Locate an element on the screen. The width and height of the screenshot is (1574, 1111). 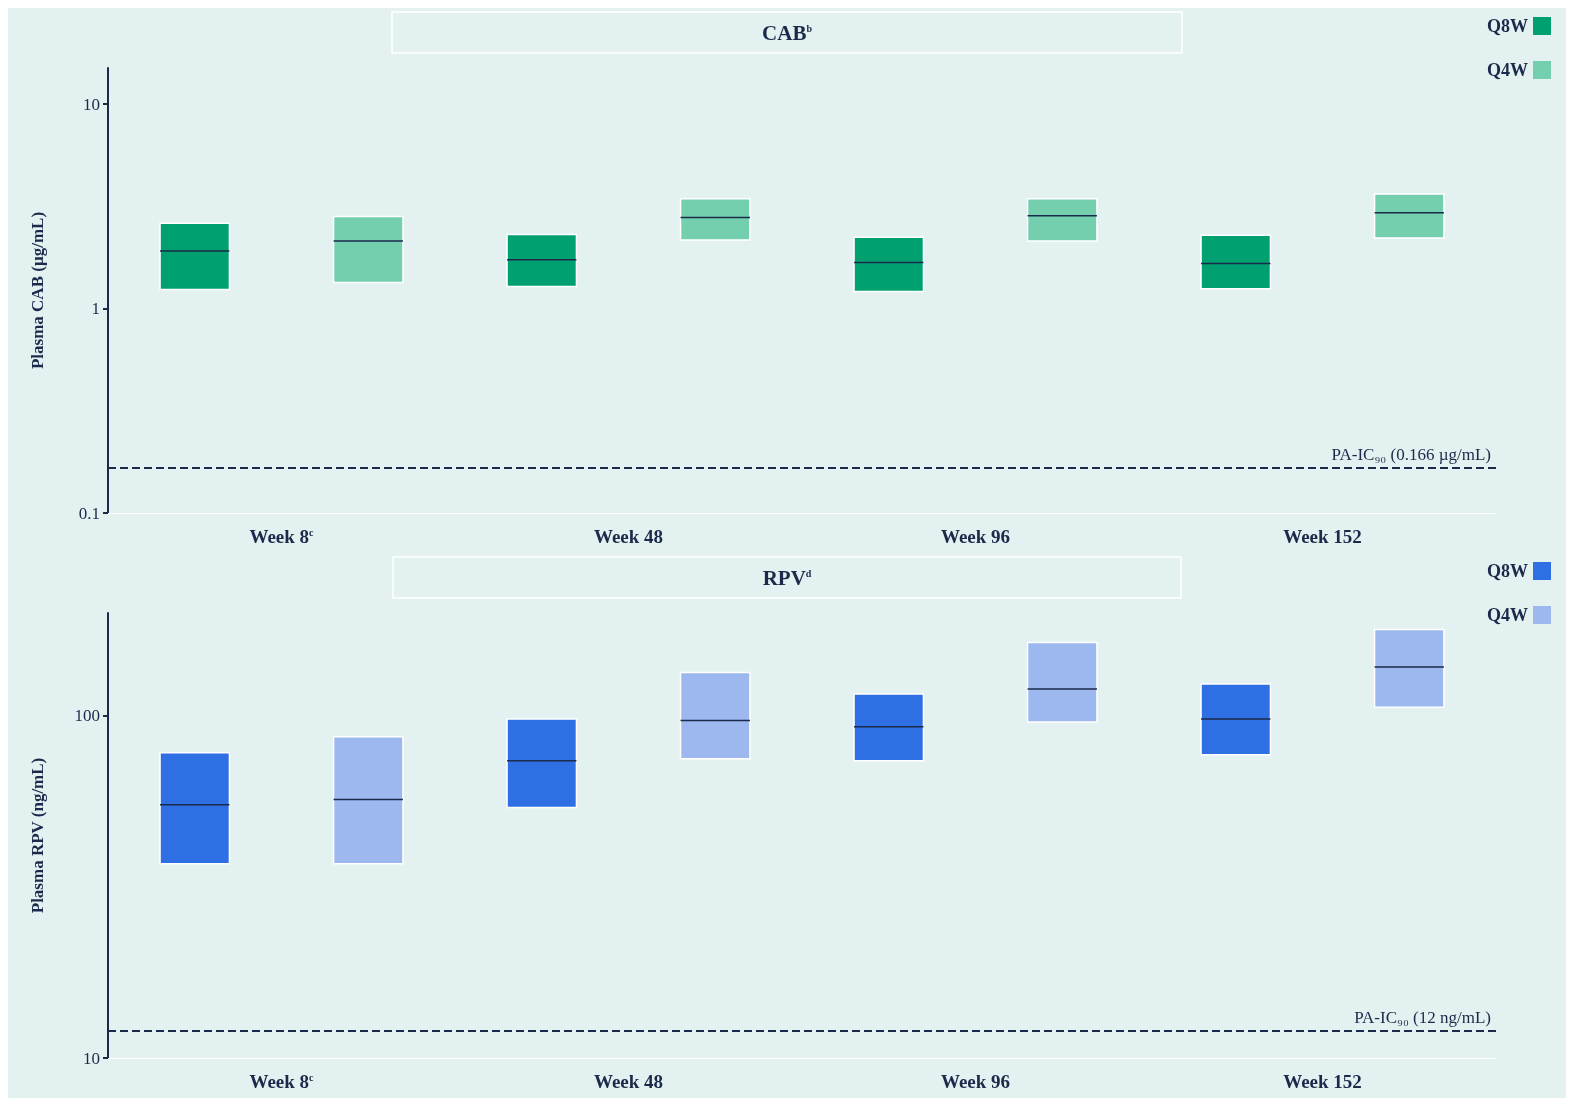
y-axis-title: Plasma RPV (ng/mL) is located at coordinates (37, 835).